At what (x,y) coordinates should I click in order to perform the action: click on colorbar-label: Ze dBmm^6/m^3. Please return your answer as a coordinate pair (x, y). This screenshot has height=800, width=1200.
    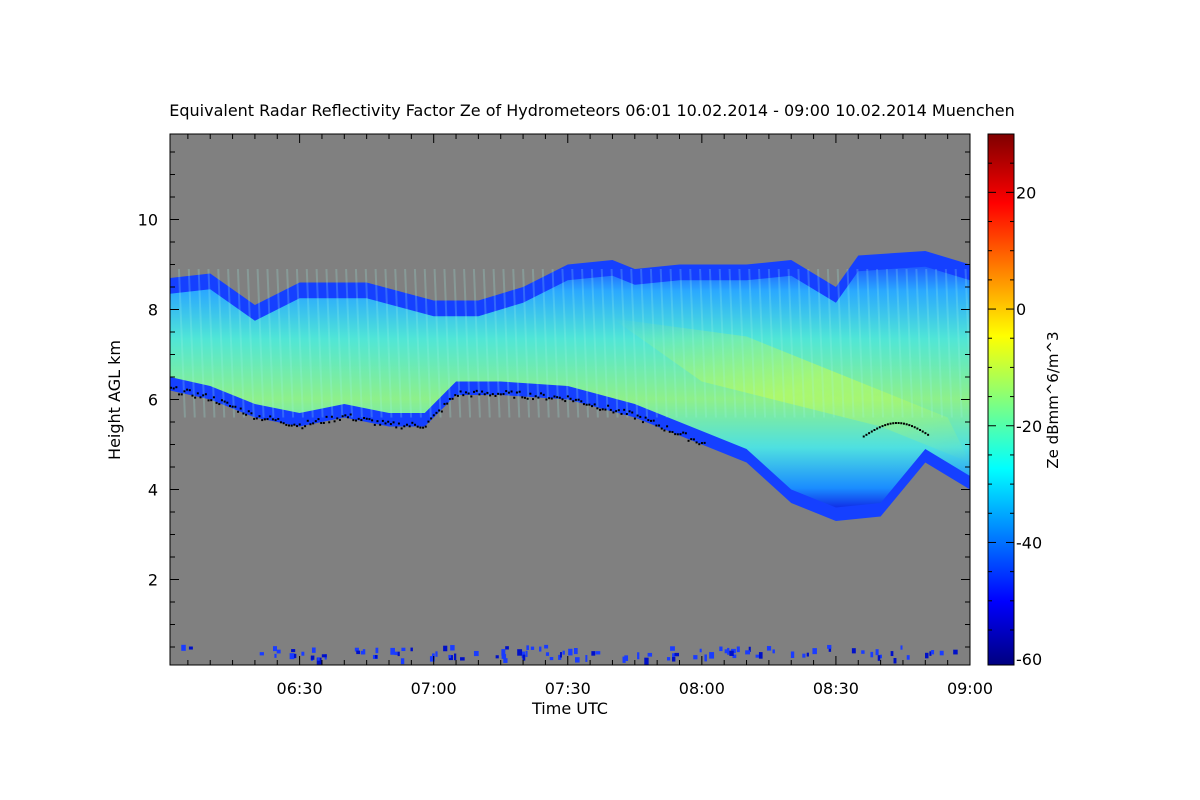
    Looking at the image, I should click on (1053, 399).